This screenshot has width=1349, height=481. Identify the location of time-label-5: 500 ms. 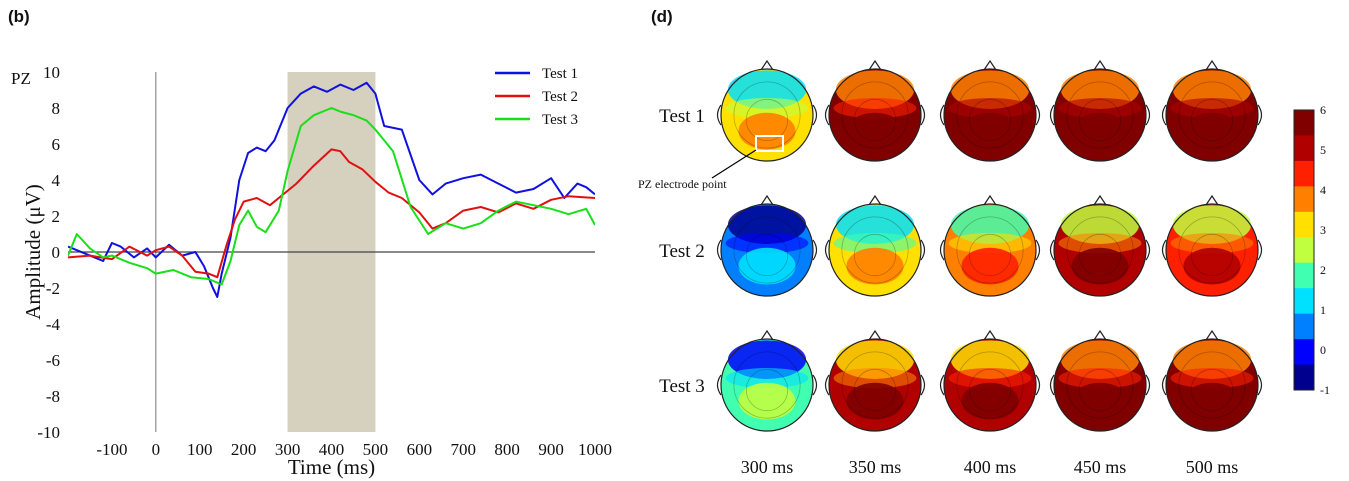
(1212, 467).